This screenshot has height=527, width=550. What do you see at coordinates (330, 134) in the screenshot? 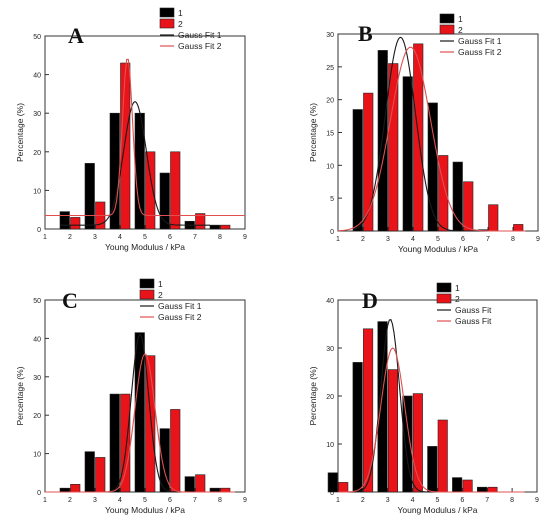
I see `y-tick-label: 15` at bounding box center [330, 134].